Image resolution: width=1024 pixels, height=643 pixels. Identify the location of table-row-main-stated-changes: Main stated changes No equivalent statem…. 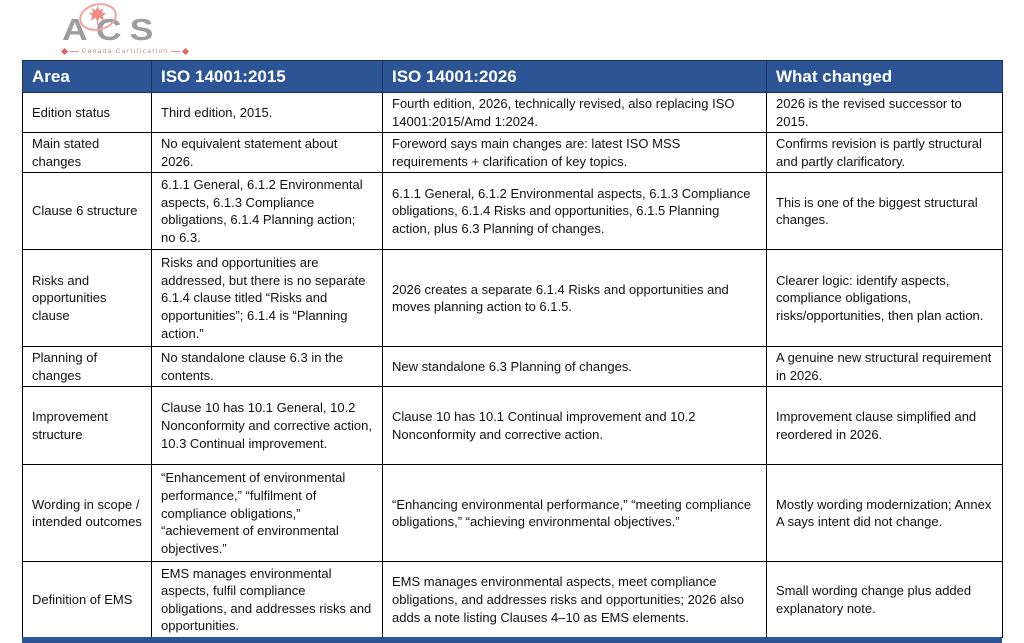
(512, 153).